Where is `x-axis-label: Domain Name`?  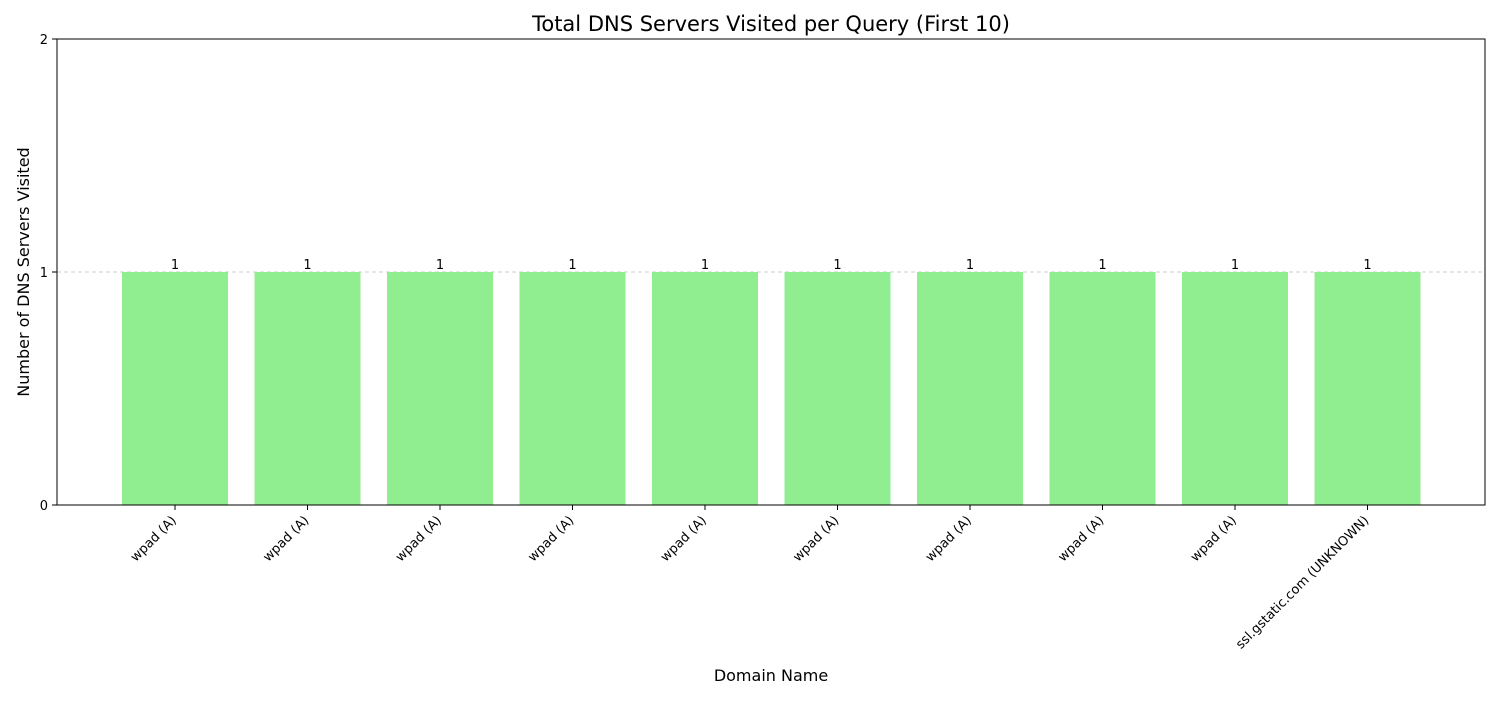
x-axis-label: Domain Name is located at coordinates (771, 675).